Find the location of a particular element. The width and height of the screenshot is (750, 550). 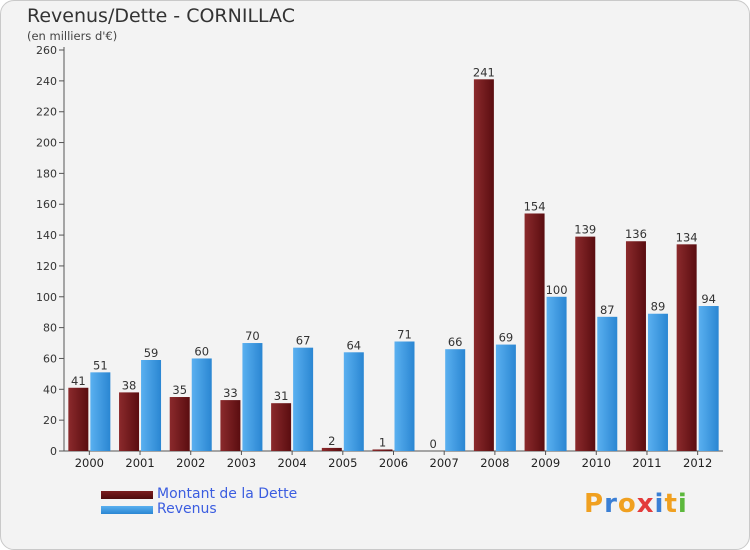

logo-letter: r is located at coordinates (611, 504).